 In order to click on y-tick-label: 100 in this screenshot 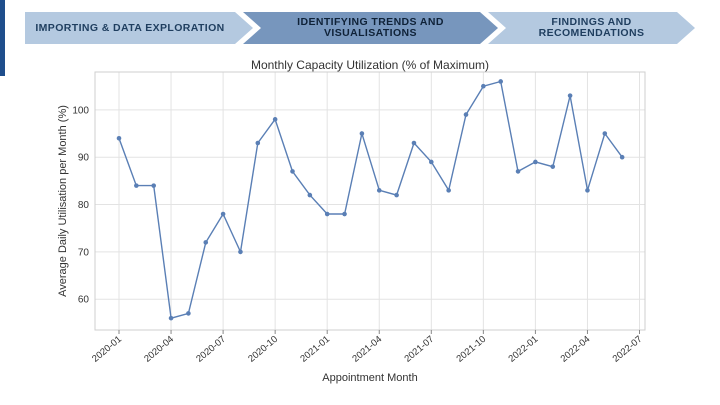, I will do `click(80, 110)`.